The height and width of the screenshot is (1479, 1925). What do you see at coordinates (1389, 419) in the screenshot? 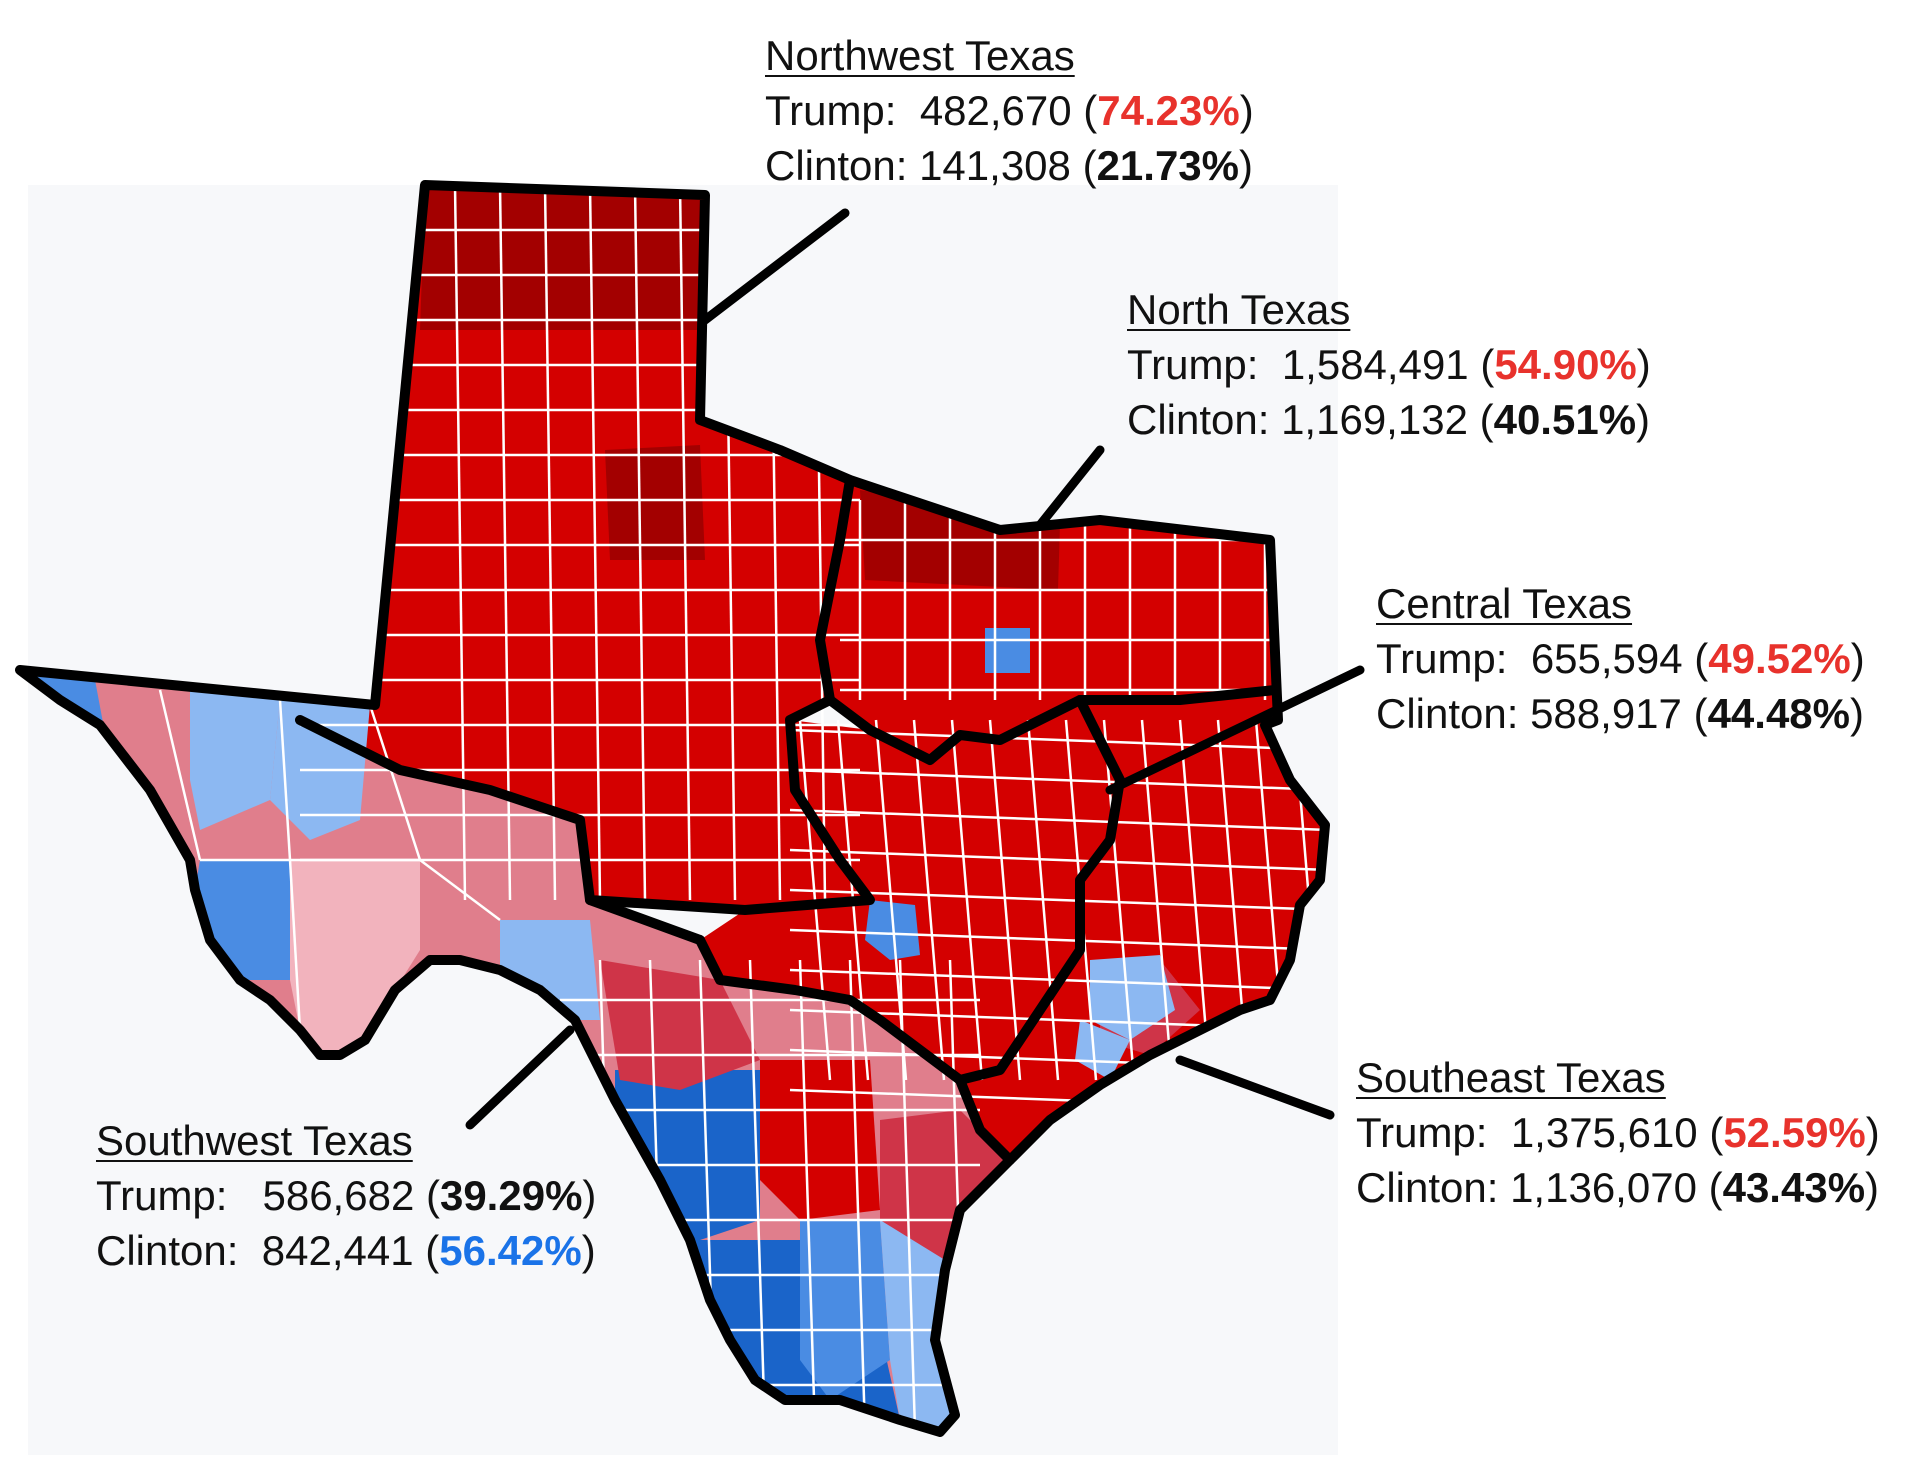
I see `clinton-line: Clinton: 1,169,132 (40.51%)` at bounding box center [1389, 419].